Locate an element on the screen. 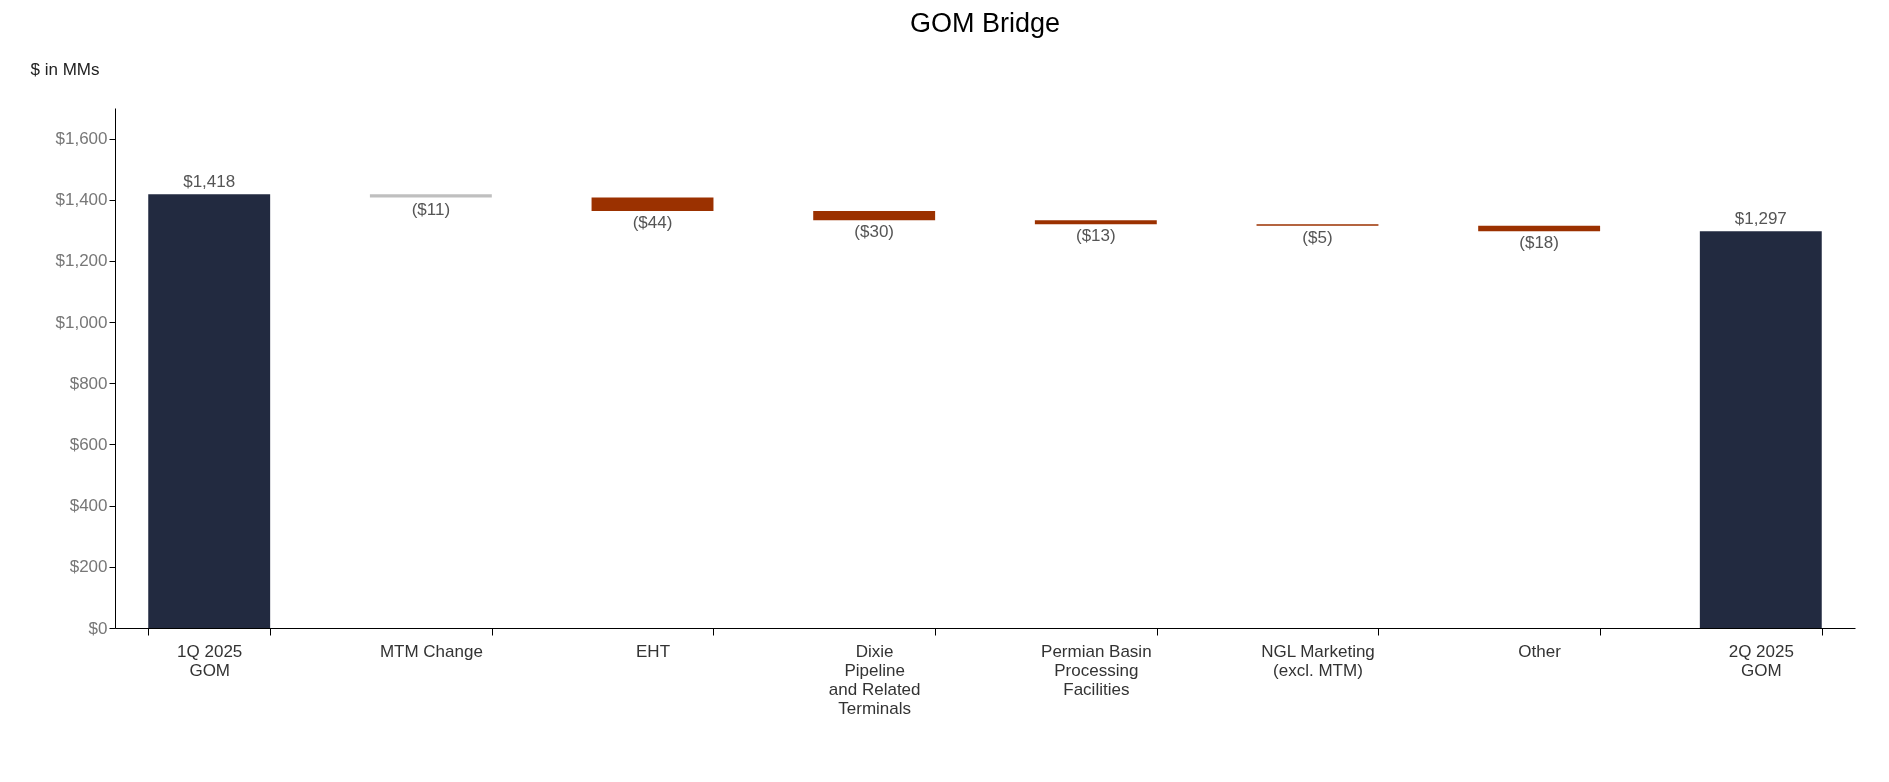 Image resolution: width=1889 pixels, height=782 pixels. x-tick-label: 2Q 2025 GOM is located at coordinates (1761, 660).